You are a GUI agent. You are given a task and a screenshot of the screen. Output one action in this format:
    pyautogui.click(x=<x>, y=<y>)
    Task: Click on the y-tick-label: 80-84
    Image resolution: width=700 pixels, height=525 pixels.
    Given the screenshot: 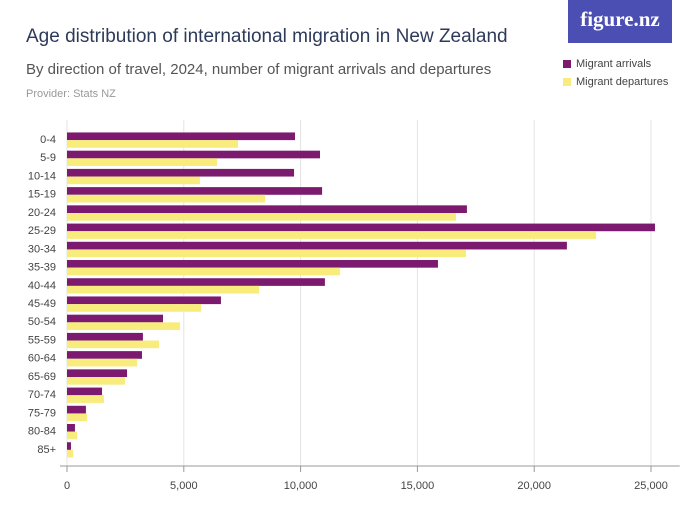 What is the action you would take?
    pyautogui.click(x=42, y=432)
    